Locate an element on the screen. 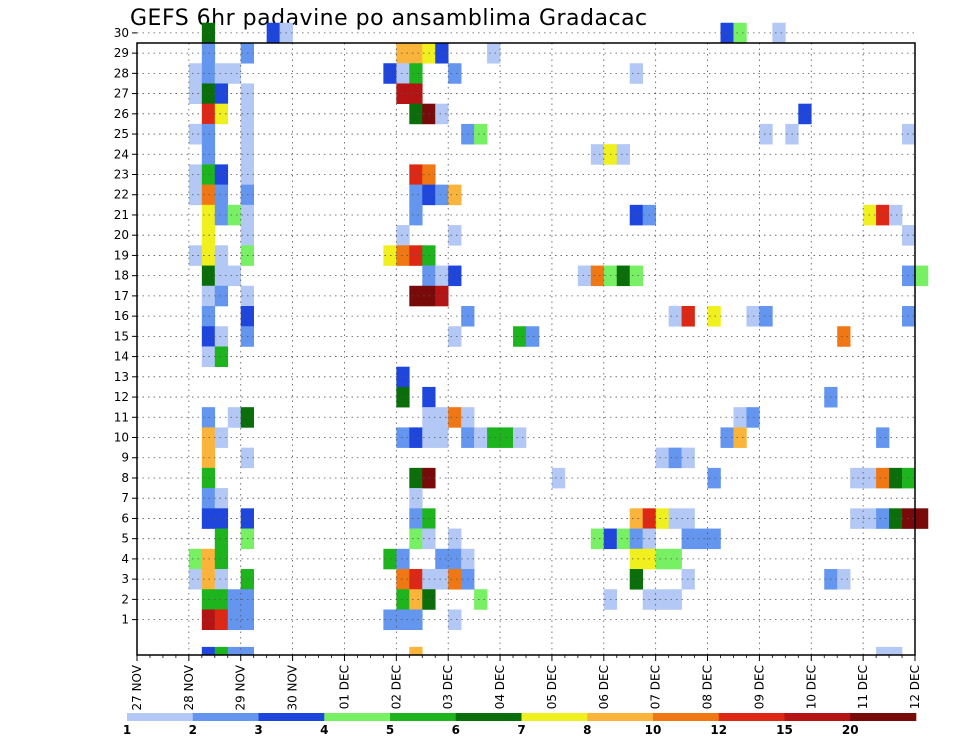  colorbar-label: 20 is located at coordinates (850, 730).